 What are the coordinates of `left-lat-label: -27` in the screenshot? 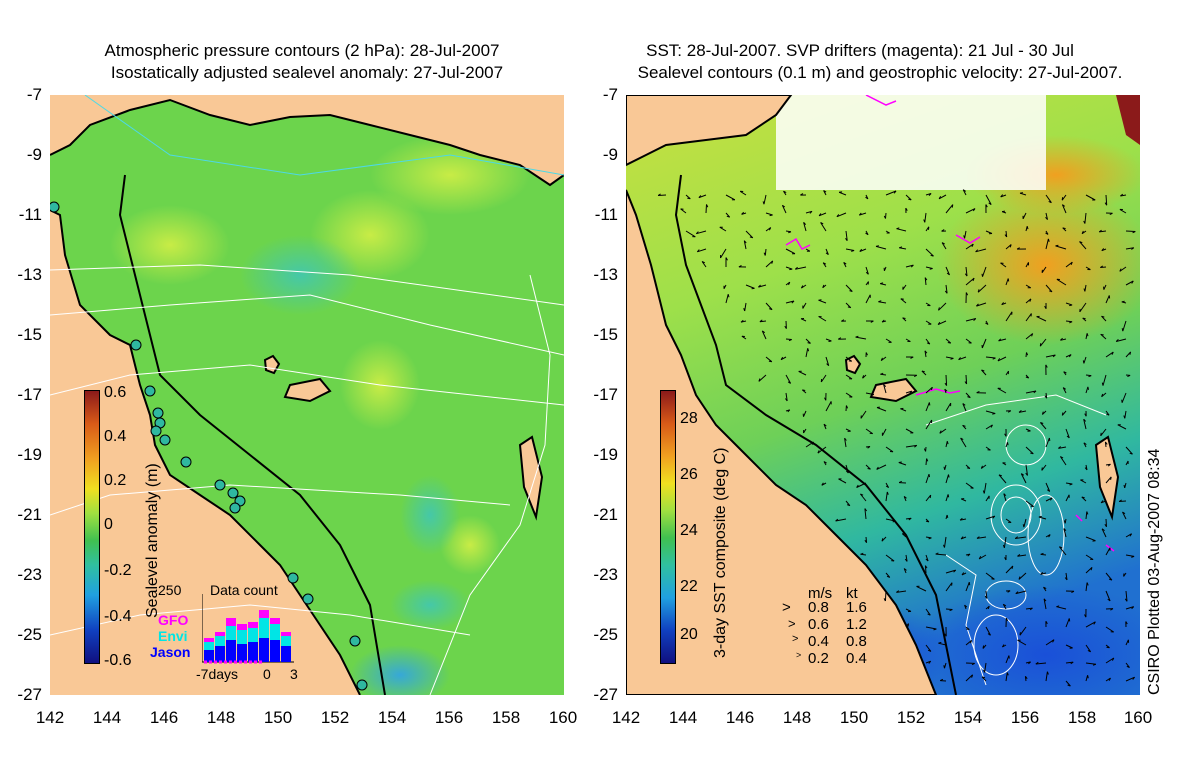 It's located at (29, 694).